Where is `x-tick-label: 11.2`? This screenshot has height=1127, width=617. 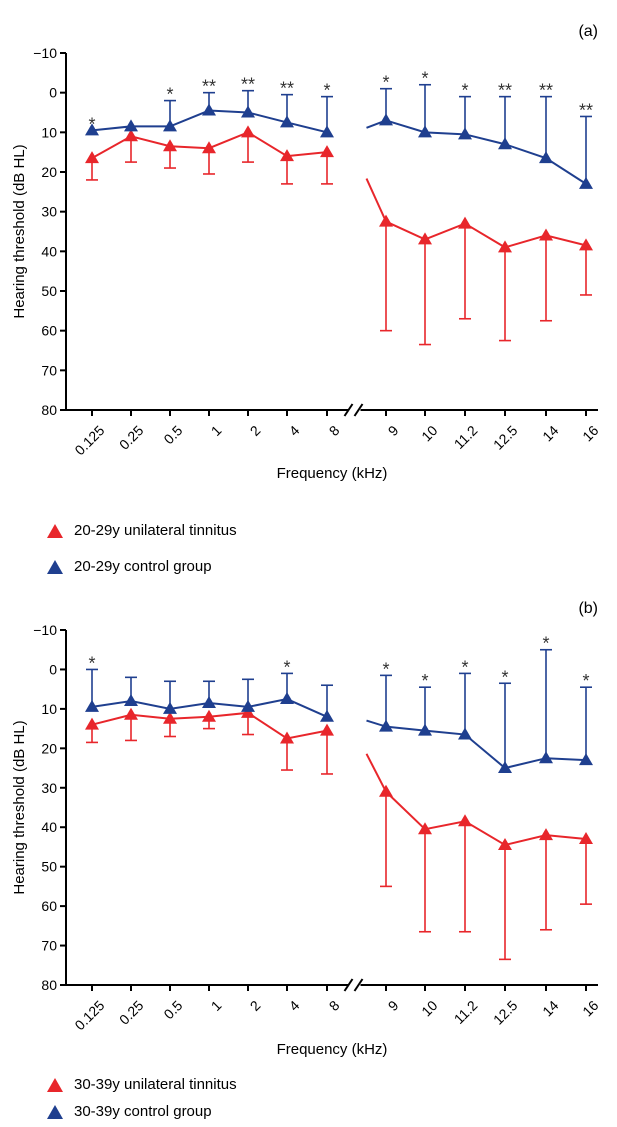 x-tick-label: 11.2 is located at coordinates (466, 437).